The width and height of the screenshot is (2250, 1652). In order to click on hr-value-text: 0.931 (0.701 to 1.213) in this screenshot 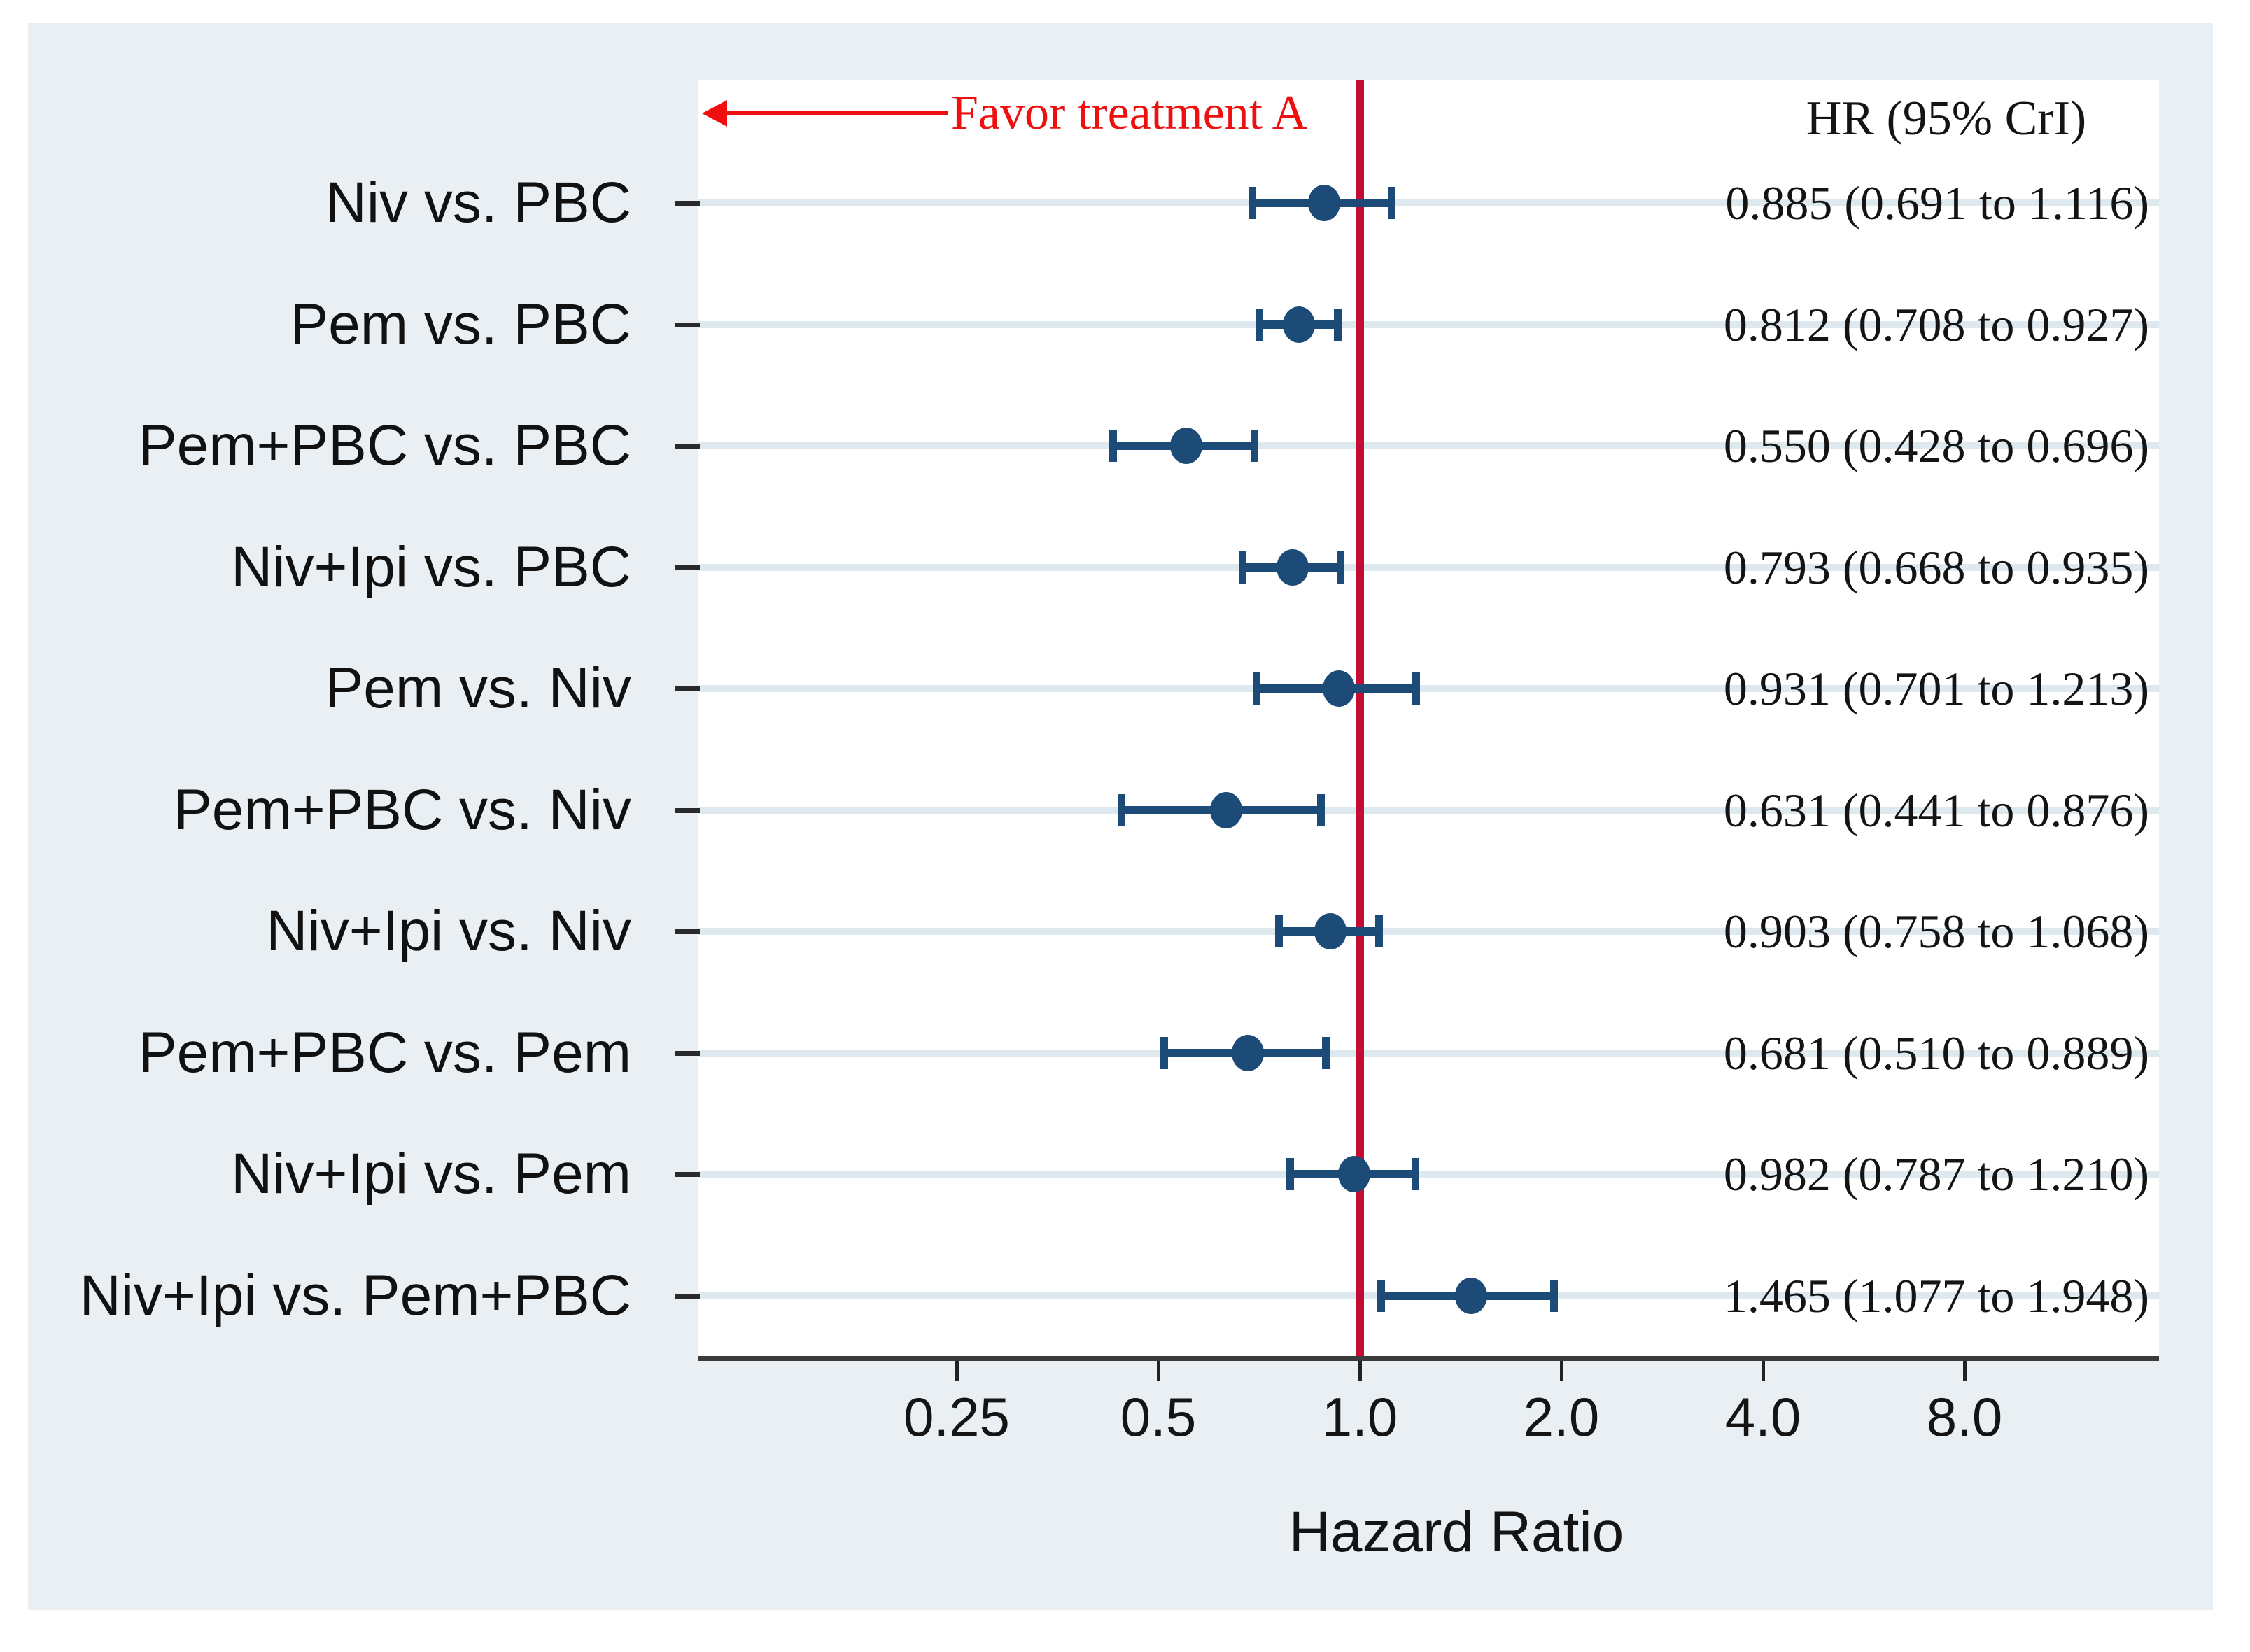, I will do `click(1936, 689)`.